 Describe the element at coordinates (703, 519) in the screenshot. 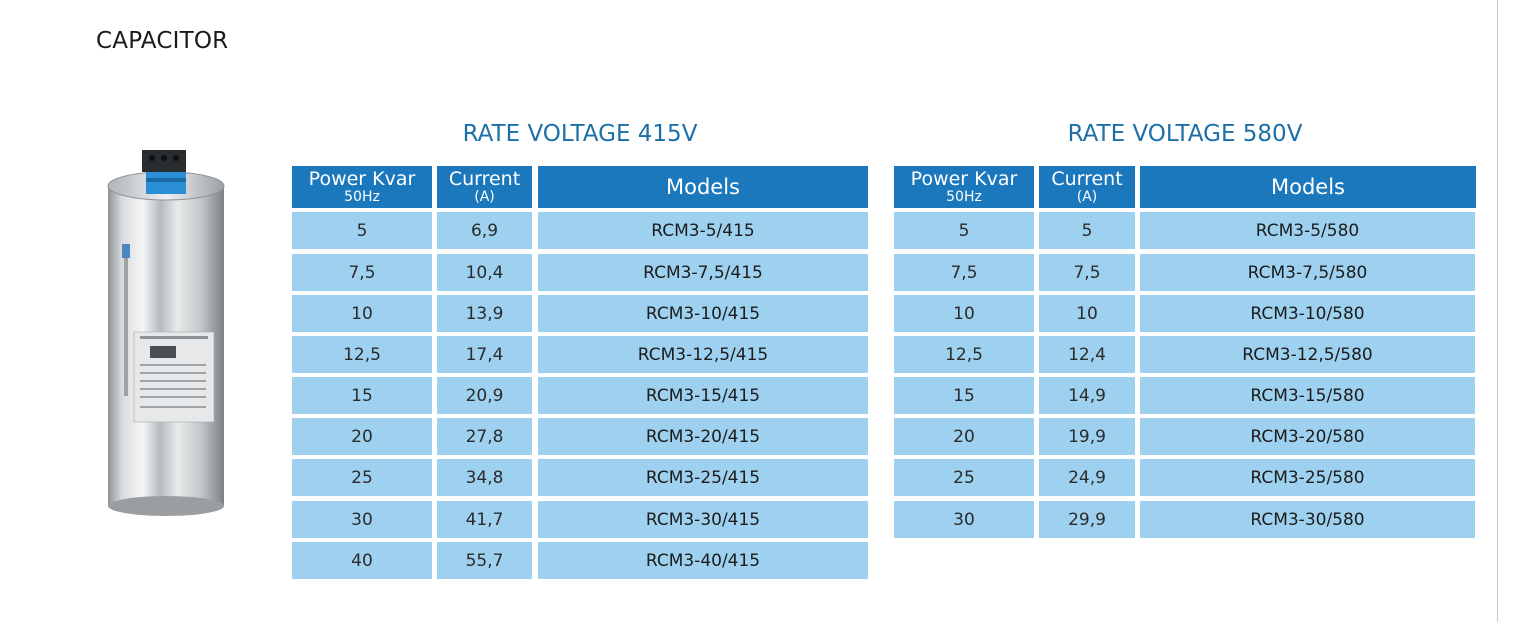

I see `cell-model: RCM3-30/415` at that location.